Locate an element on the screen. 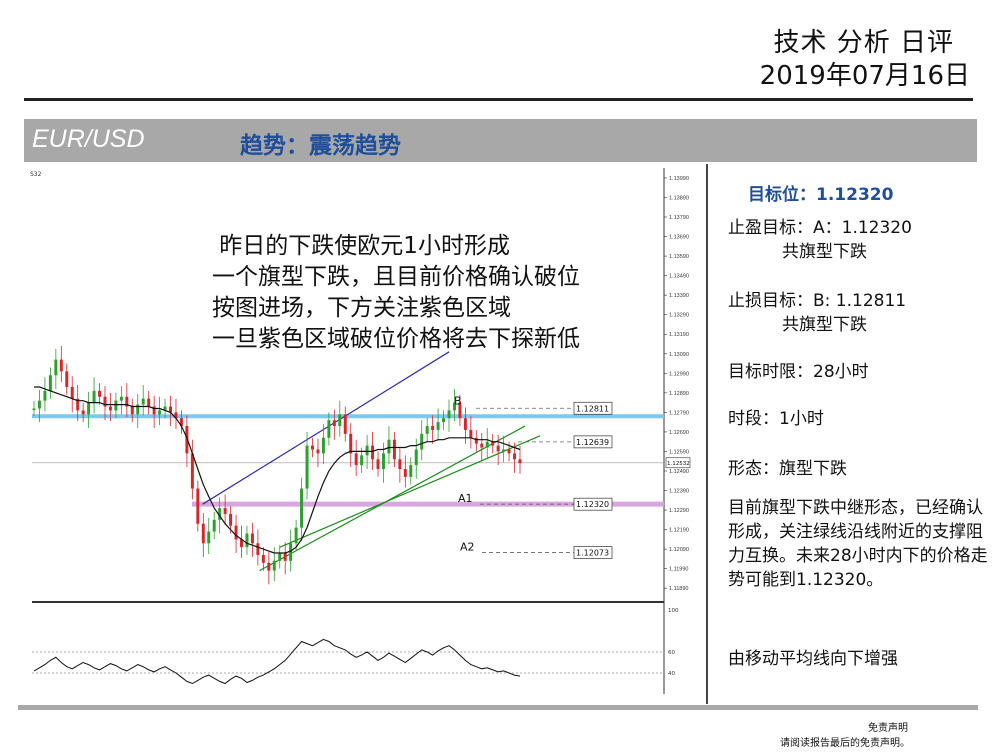  report-title: 技术 分析 日评 is located at coordinates (863, 43).